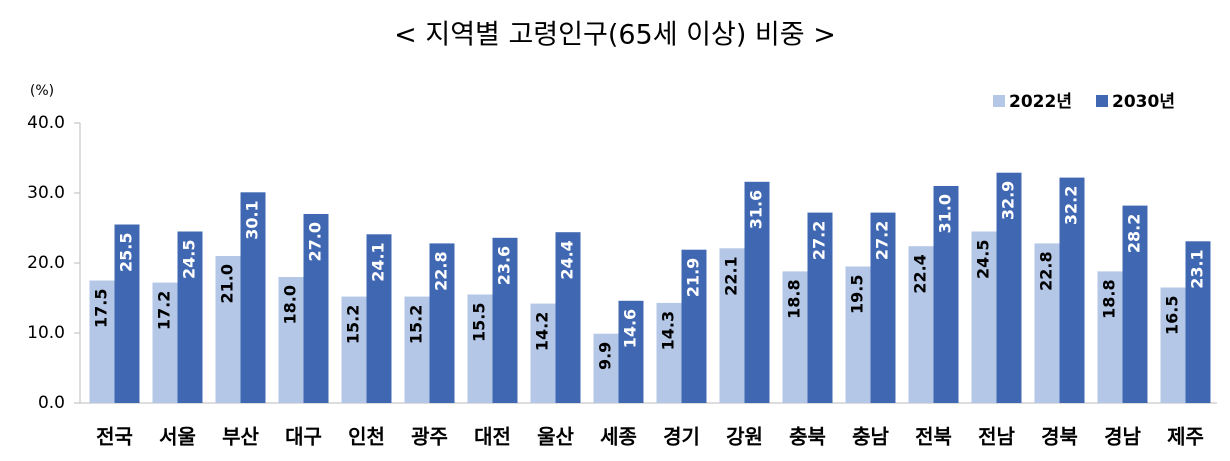 This screenshot has width=1230, height=461. Describe the element at coordinates (630, 328) in the screenshot. I see `data-label: 14.6` at that location.